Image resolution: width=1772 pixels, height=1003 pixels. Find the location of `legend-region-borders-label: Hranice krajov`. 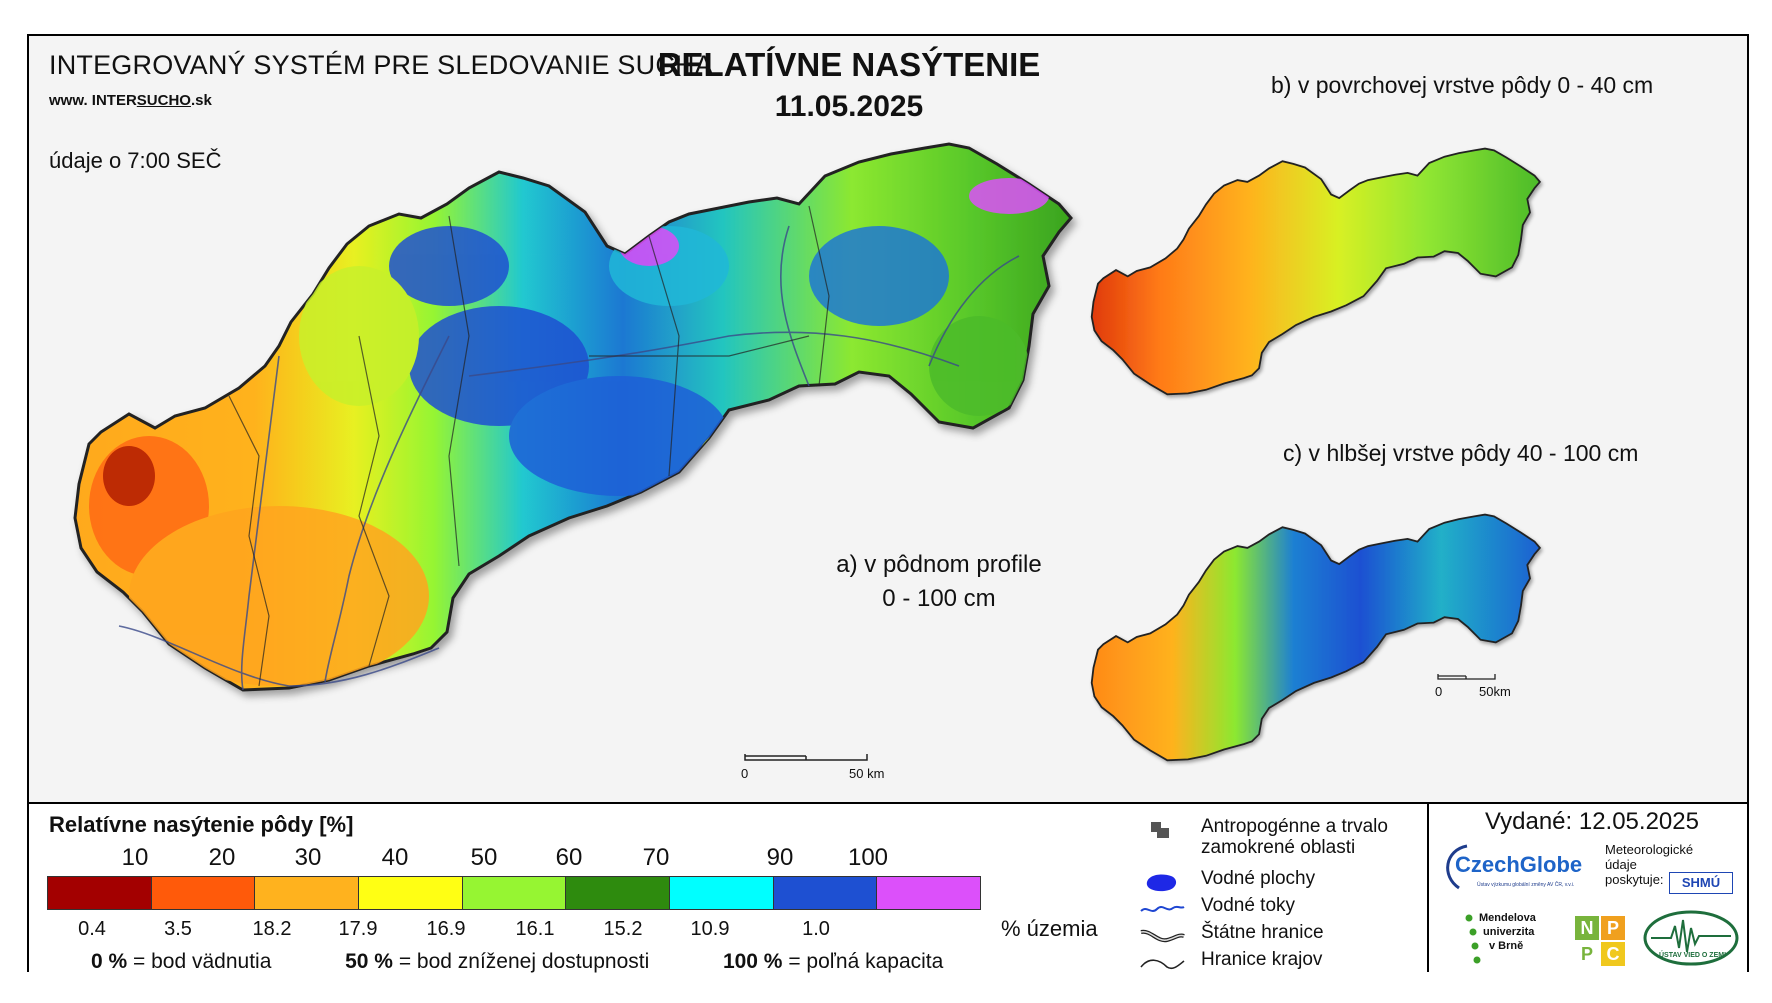

legend-region-borders-label: Hranice krajov is located at coordinates (1262, 959).